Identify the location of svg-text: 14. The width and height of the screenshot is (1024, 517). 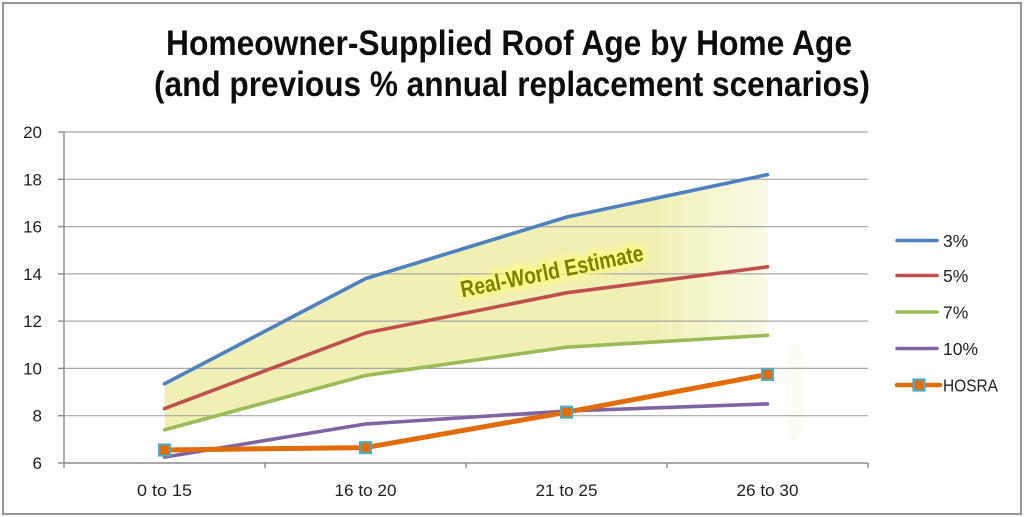
(32, 274).